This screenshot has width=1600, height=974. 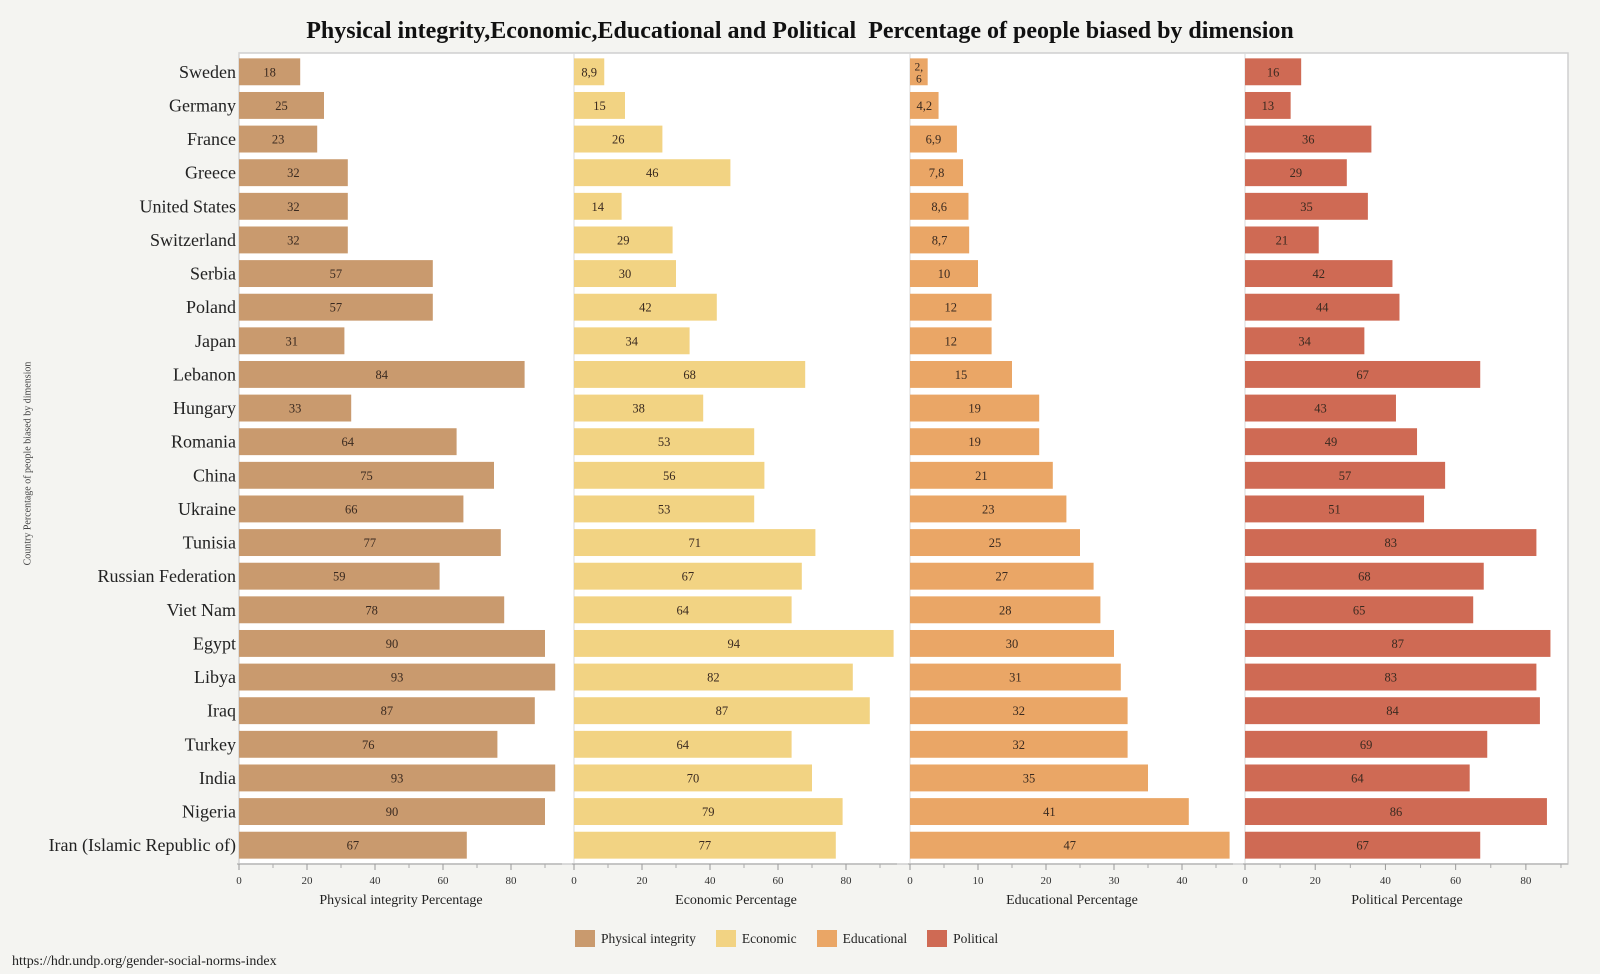 What do you see at coordinates (203, 442) in the screenshot?
I see `category-label: Romania` at bounding box center [203, 442].